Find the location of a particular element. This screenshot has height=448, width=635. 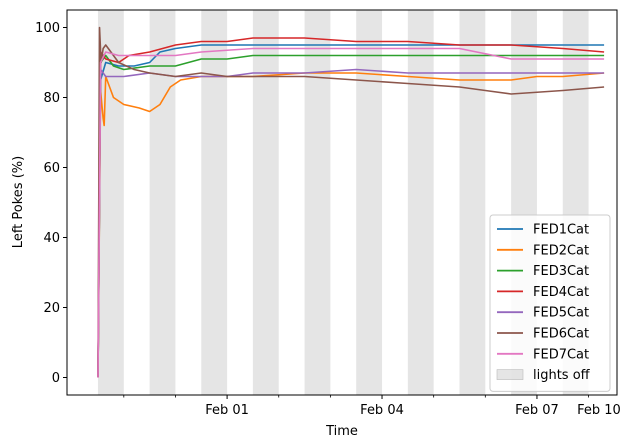

x-axis-ticks: Feb 01 Feb 04 Feb 07 Feb 10 is located at coordinates (372, 406).